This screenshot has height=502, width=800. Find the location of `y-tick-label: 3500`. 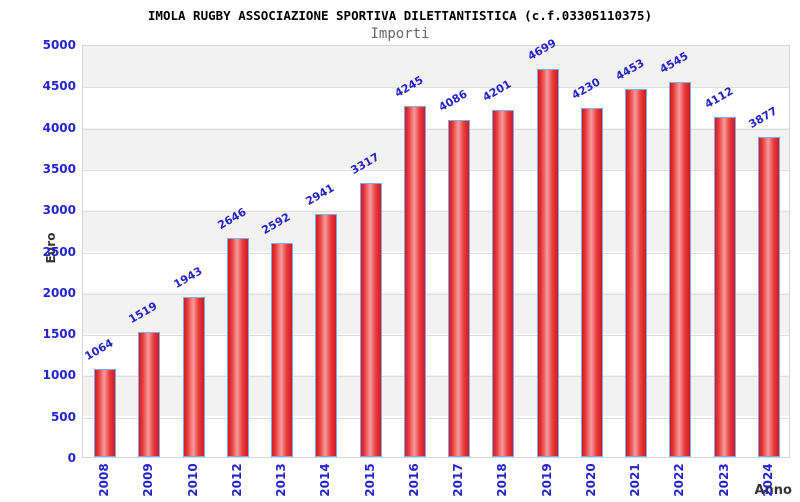

y-tick-label: 3500 is located at coordinates (59, 168).